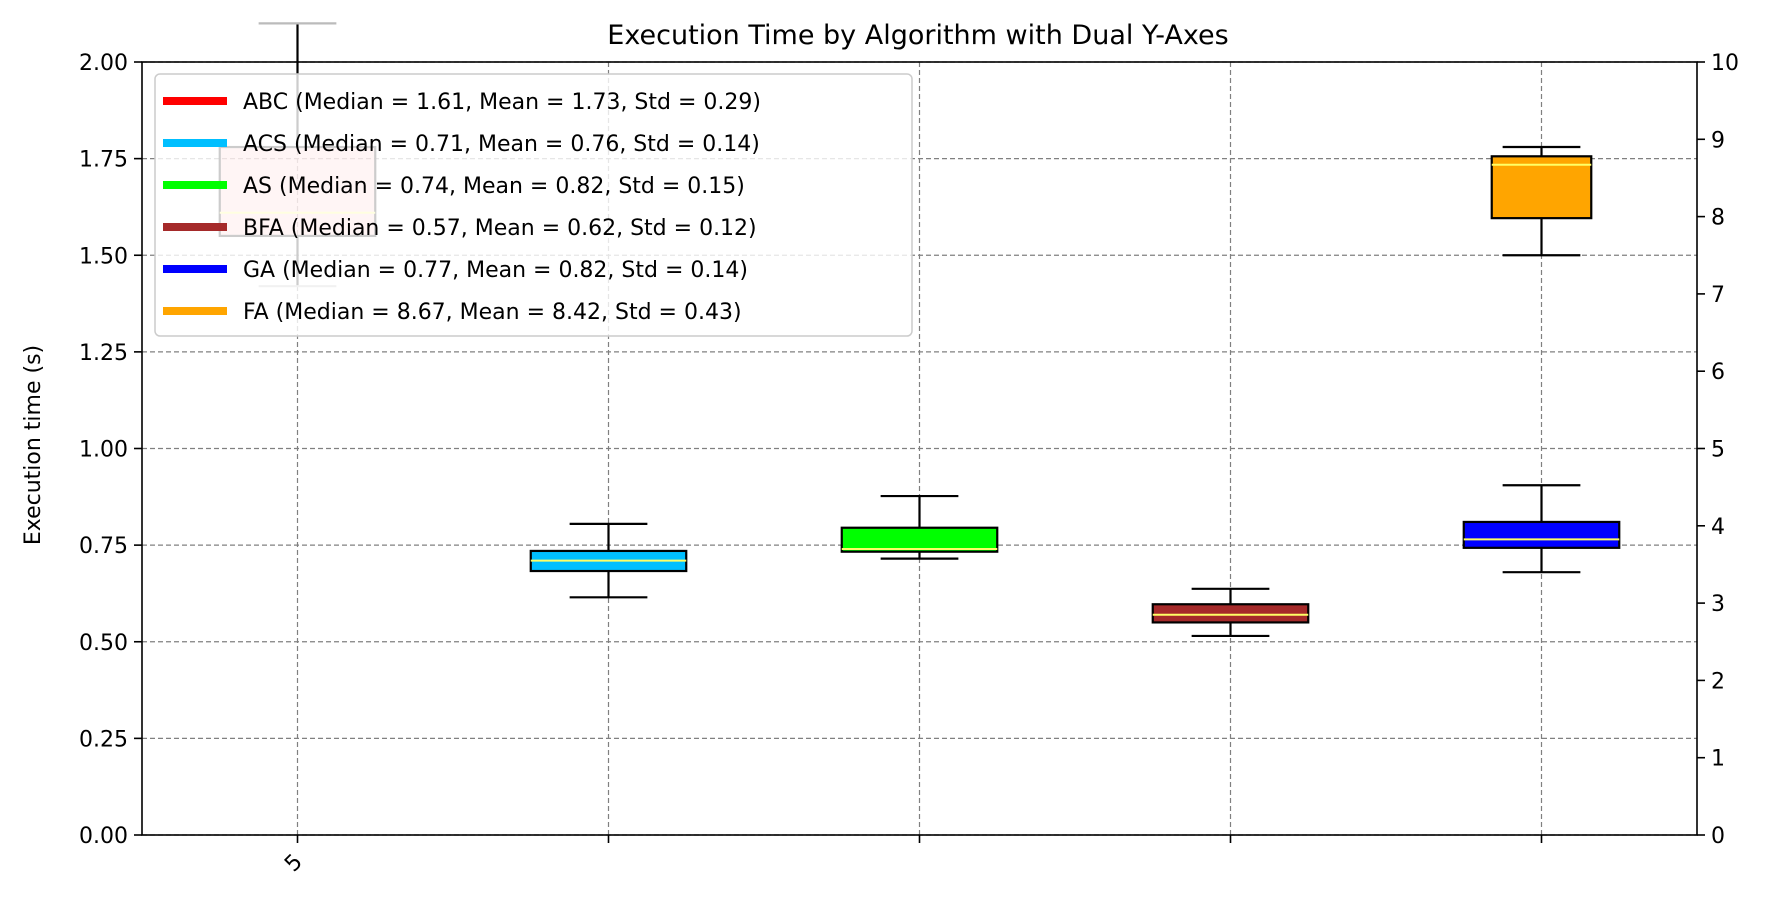  What do you see at coordinates (103, 546) in the screenshot?
I see `y-tick-label: 0.75` at bounding box center [103, 546].